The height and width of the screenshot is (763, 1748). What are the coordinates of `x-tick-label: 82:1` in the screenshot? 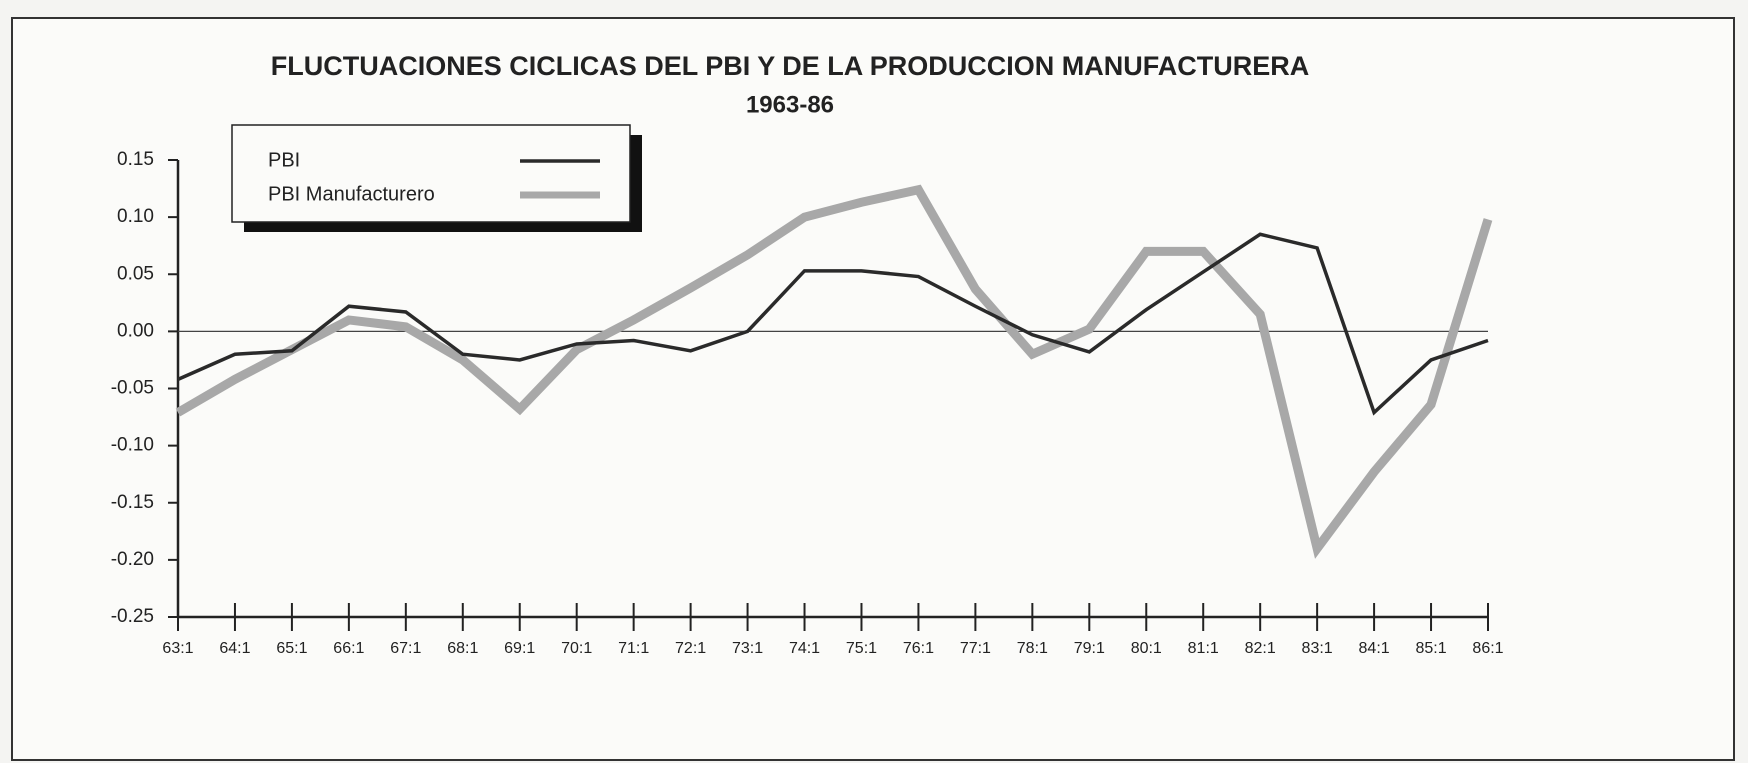 It's located at (1260, 648).